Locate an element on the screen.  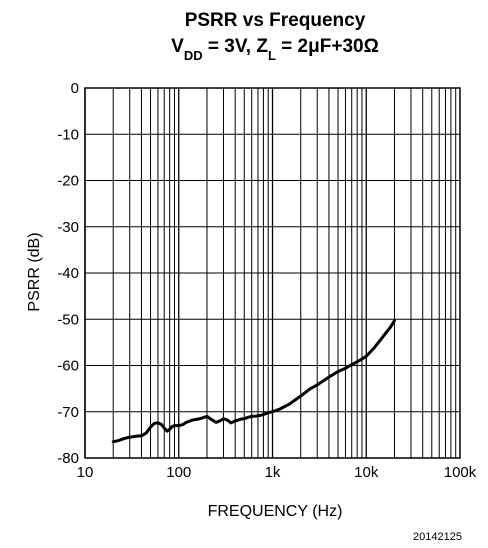
figure-code: 20142125 is located at coordinates (437, 537).